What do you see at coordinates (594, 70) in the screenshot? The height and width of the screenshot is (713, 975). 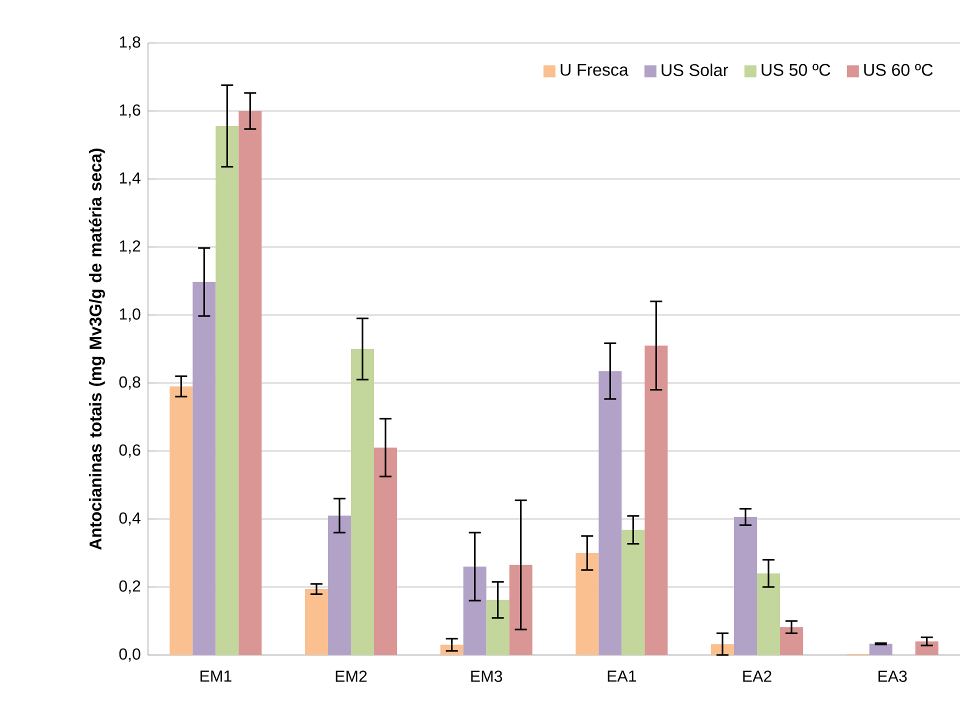 I see `legend-label: U Fresca` at bounding box center [594, 70].